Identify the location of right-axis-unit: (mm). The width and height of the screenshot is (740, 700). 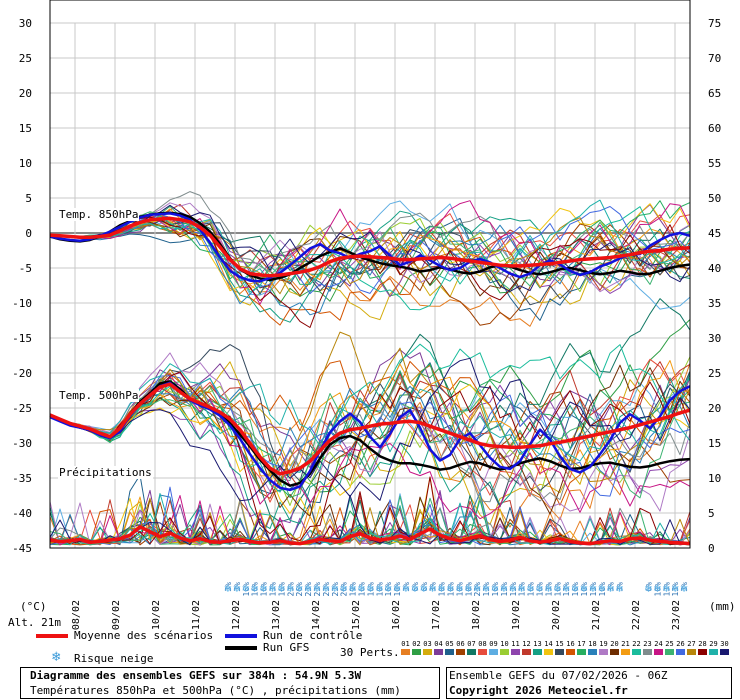
(722, 606).